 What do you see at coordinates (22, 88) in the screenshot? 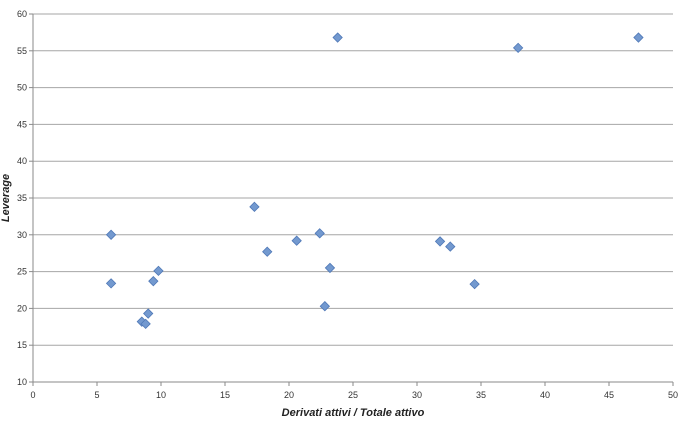
I see `ytick-label-50: 50` at bounding box center [22, 88].